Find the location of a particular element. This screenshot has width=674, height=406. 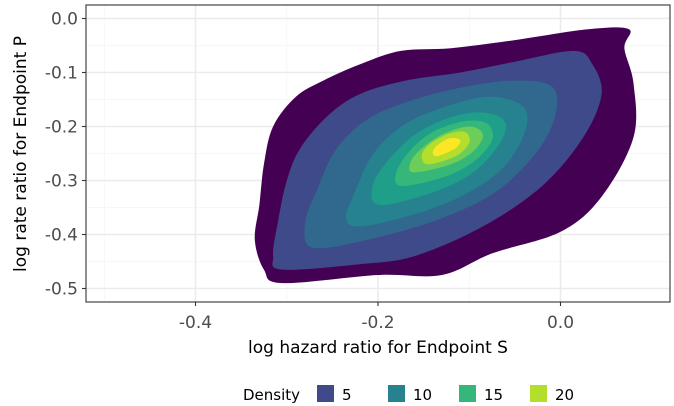

legend-label: 20 is located at coordinates (564, 395).